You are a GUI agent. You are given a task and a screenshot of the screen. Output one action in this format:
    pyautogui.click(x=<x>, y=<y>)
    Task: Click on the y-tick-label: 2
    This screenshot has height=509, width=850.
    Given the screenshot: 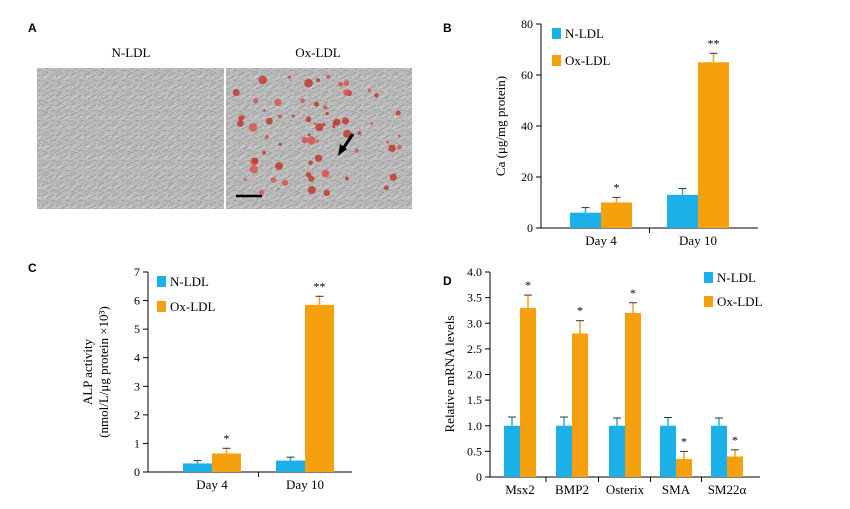 What is the action you would take?
    pyautogui.click(x=137, y=415)
    